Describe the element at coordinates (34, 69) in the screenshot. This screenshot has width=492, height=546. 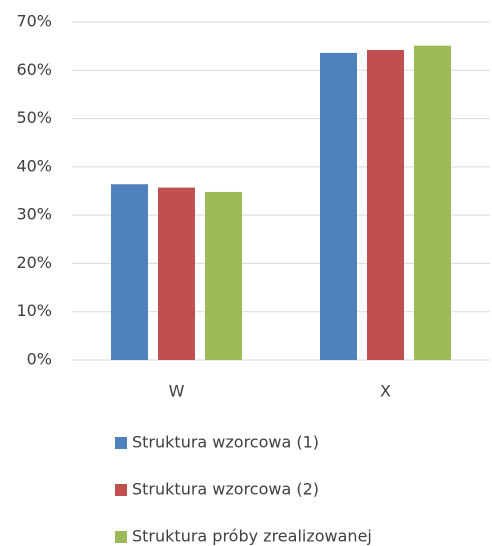
I see `y-tick-label: 60%` at that location.